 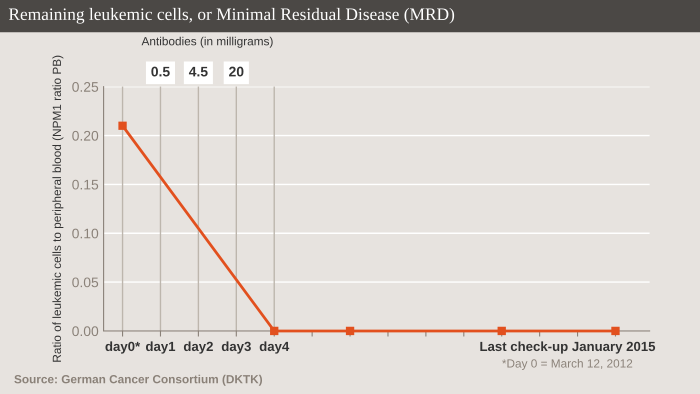 I want to click on text: 0.5, so click(x=160, y=71).